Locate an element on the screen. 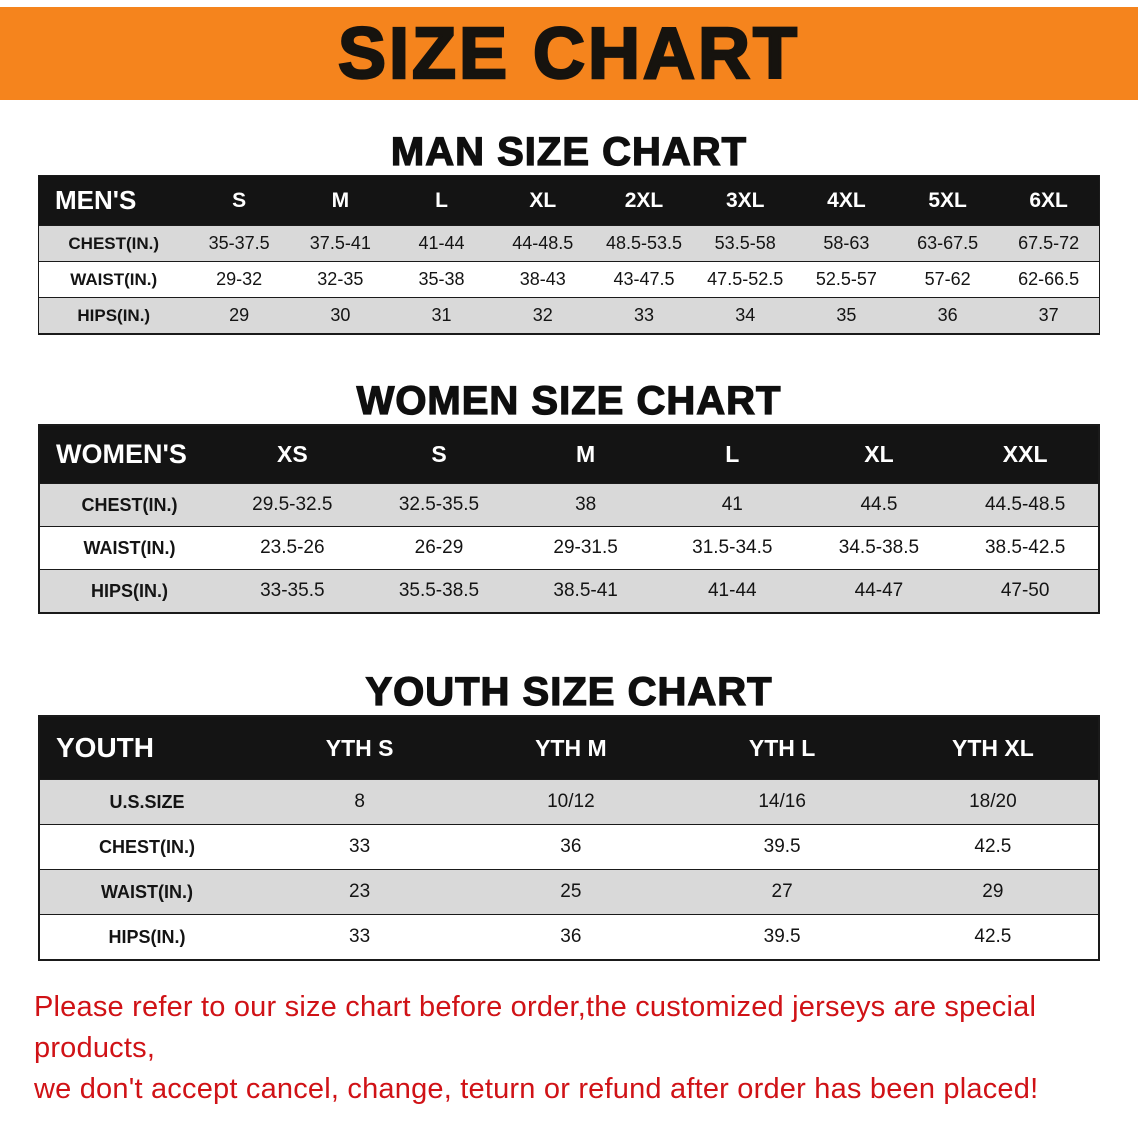 The height and width of the screenshot is (1139, 1138). size-value-cell: 52.5-57 is located at coordinates (846, 279).